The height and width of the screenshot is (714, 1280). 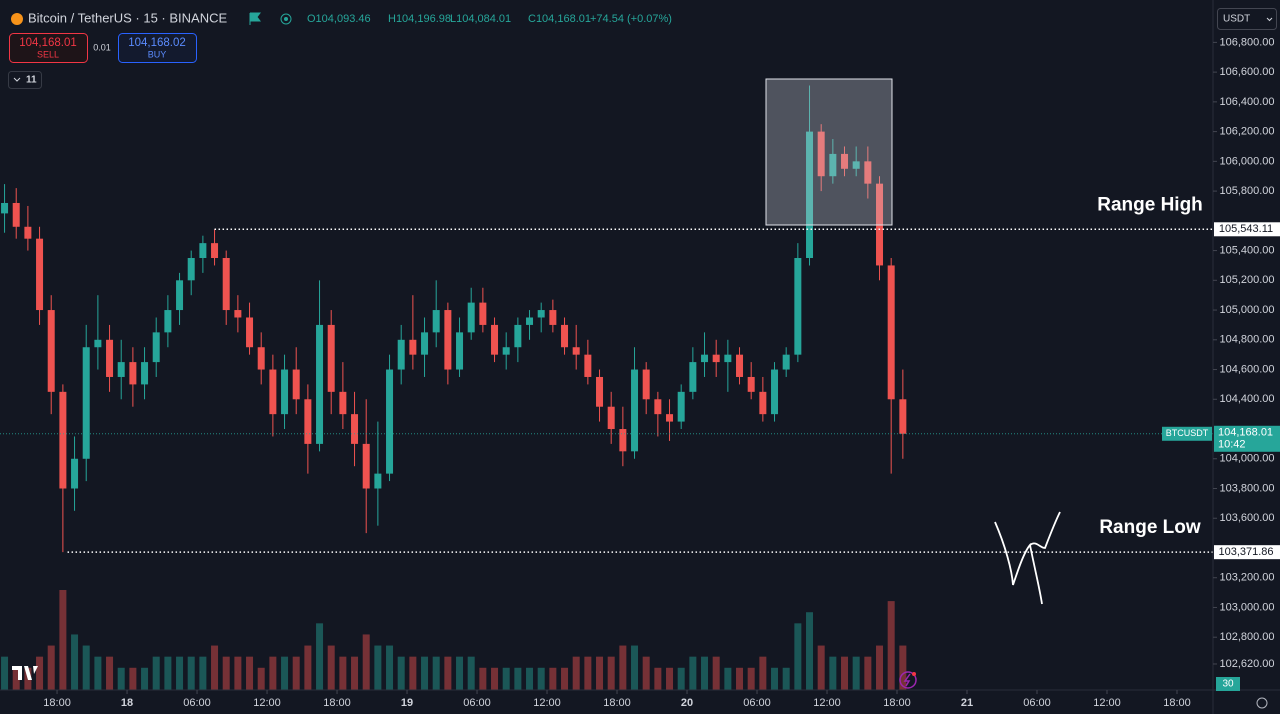 What do you see at coordinates (286, 19) in the screenshot?
I see `status-icon` at bounding box center [286, 19].